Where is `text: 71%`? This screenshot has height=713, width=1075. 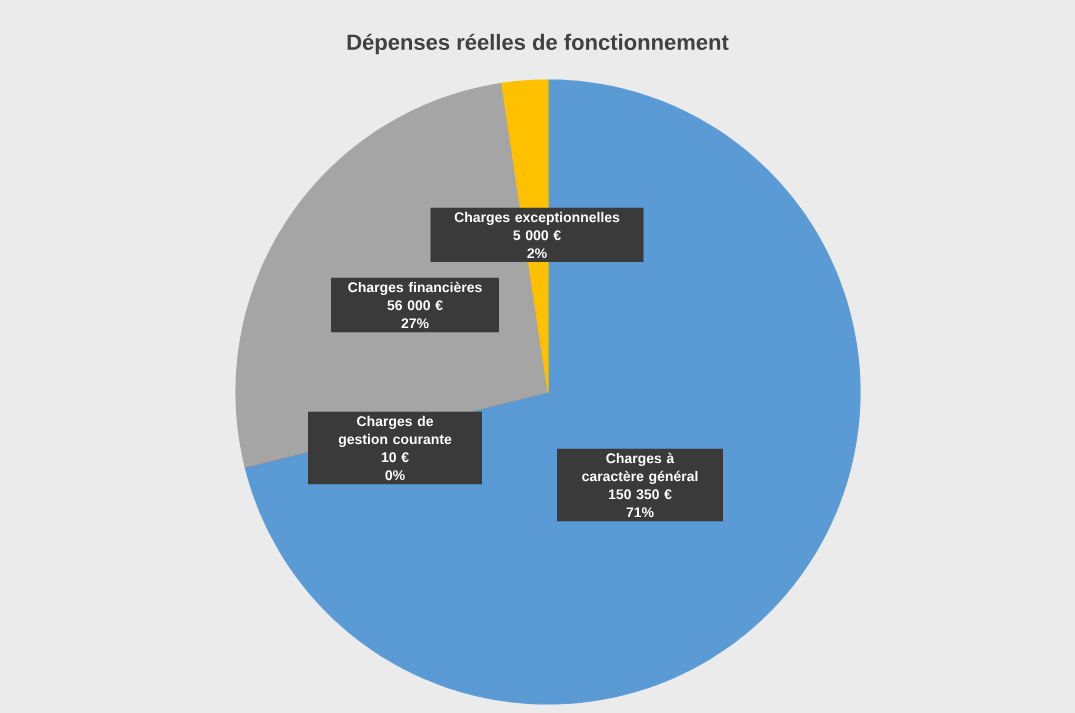
text: 71% is located at coordinates (640, 512).